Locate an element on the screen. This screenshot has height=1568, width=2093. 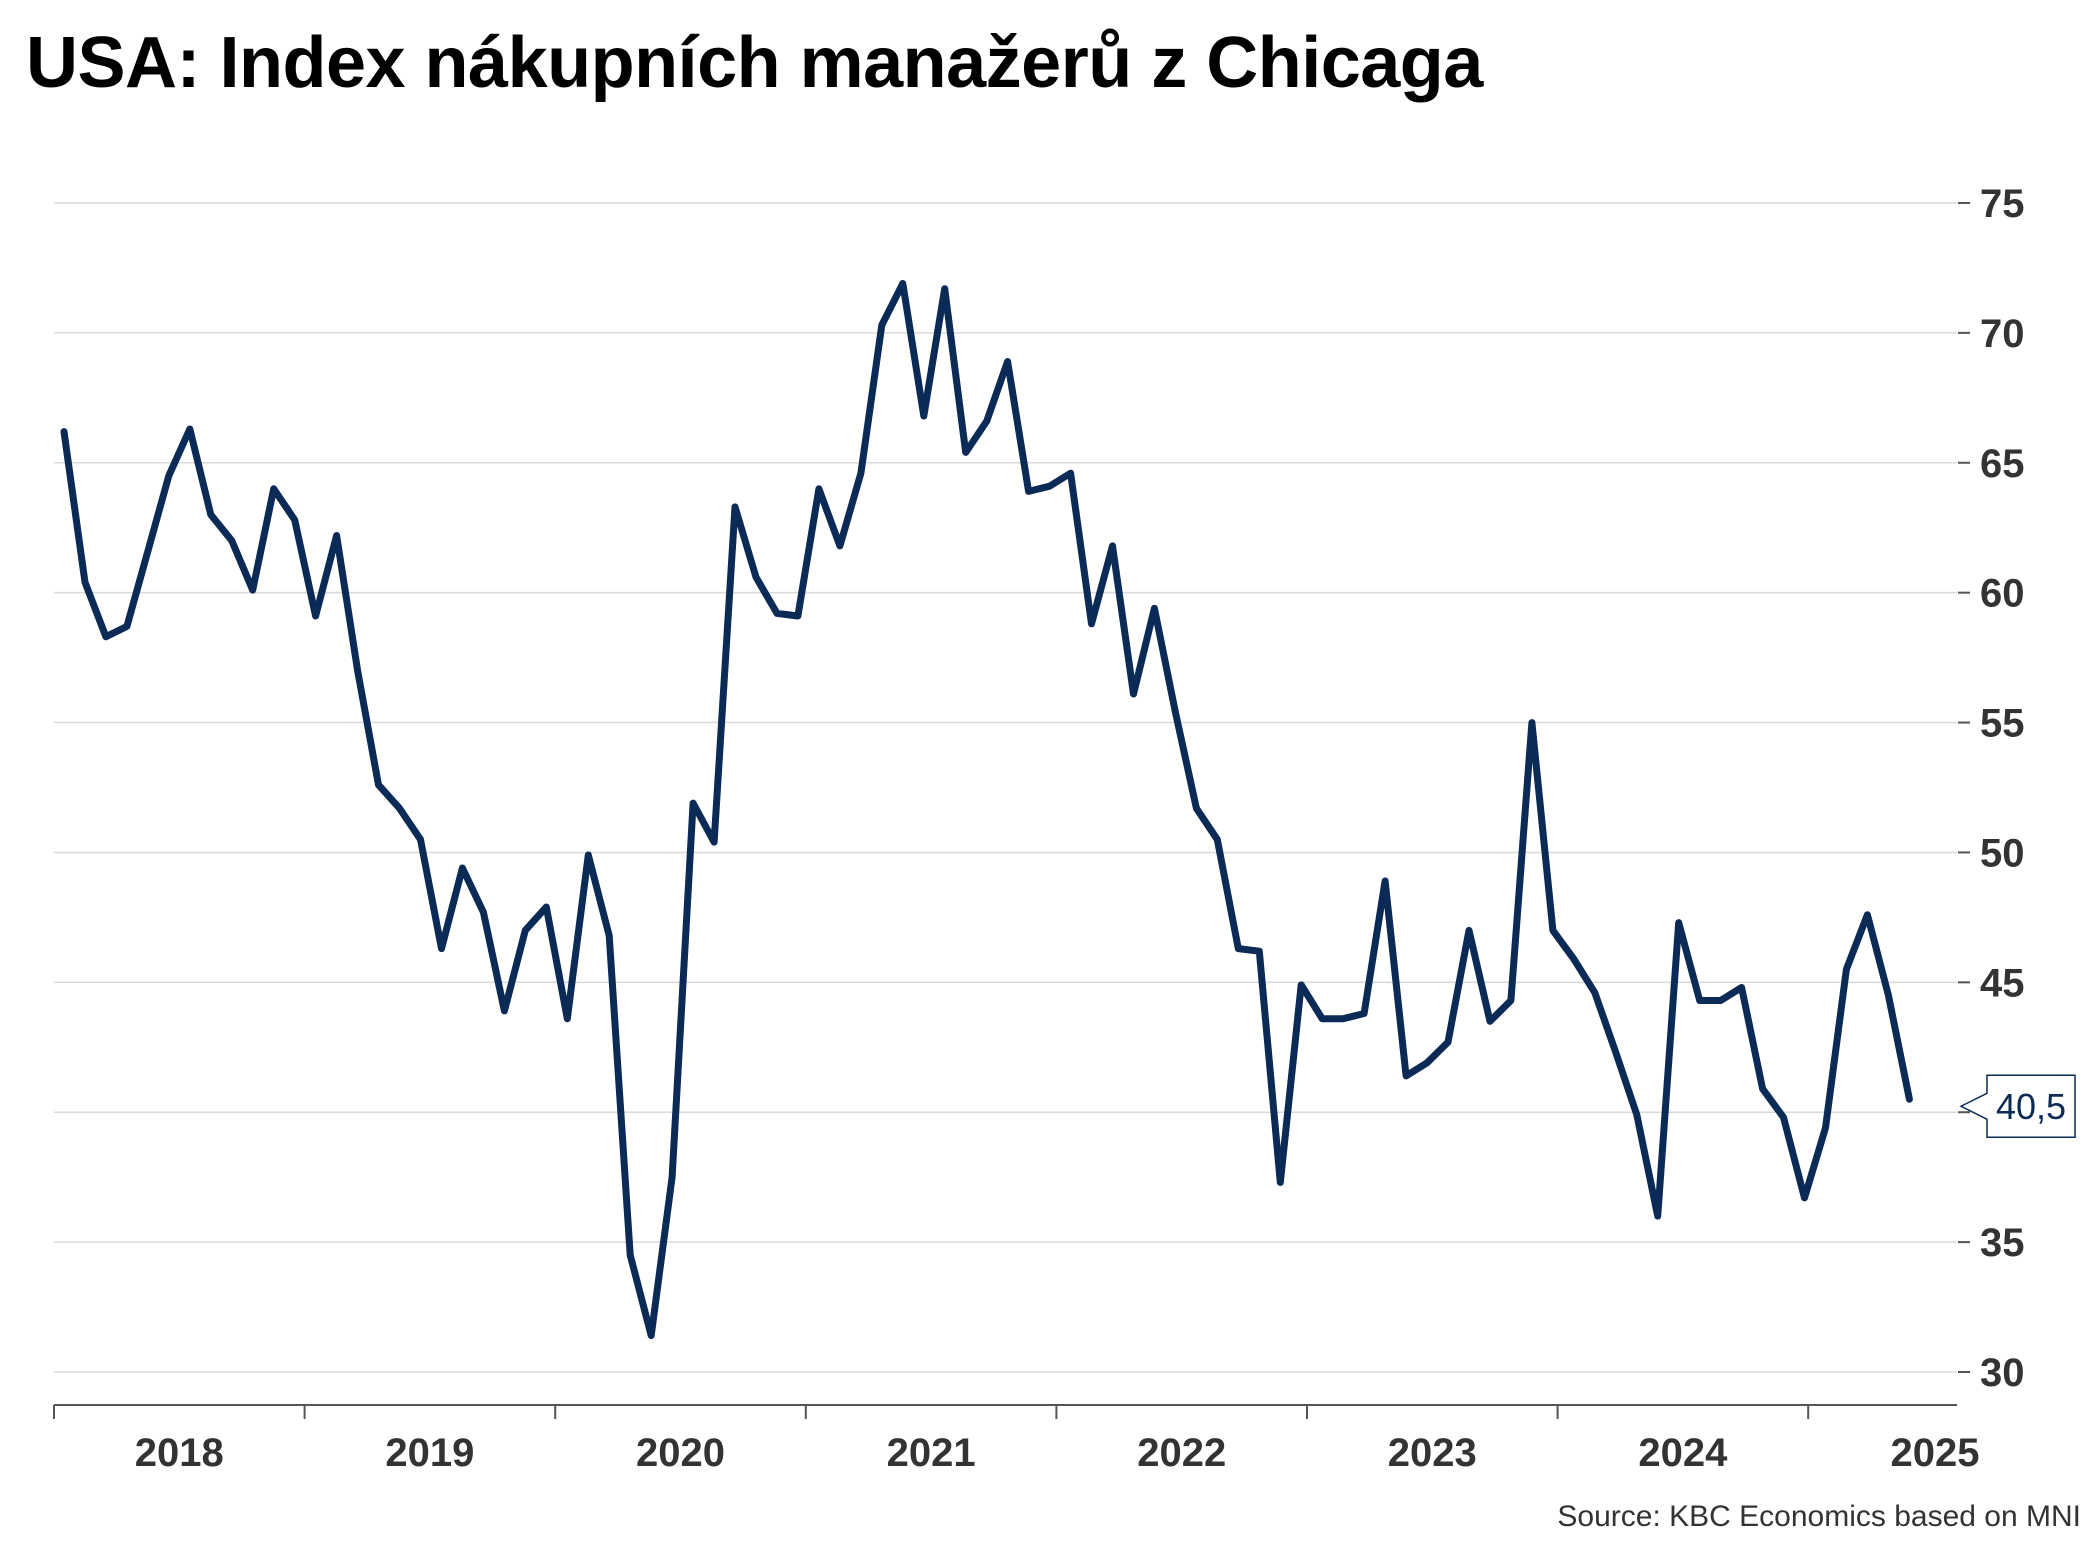
callout-box is located at coordinates (2017, 1106).